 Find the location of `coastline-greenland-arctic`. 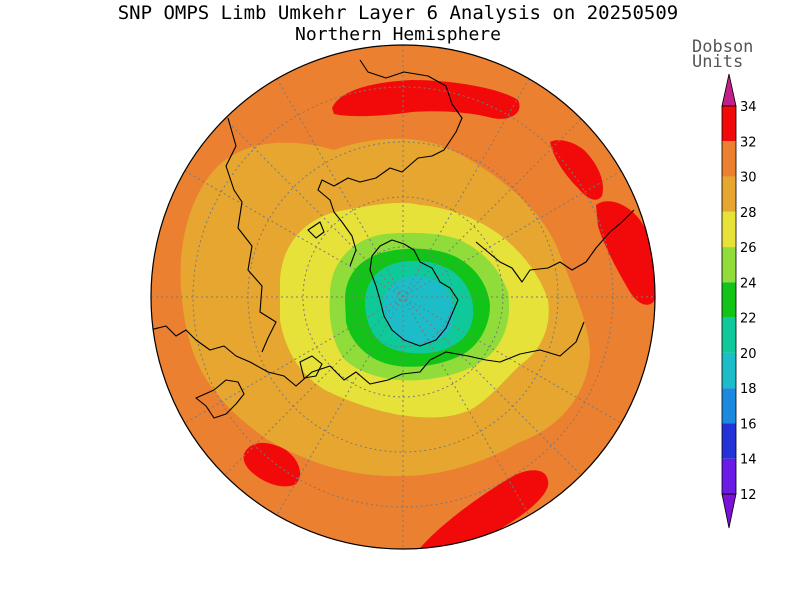

coastline-greenland-arctic is located at coordinates (414, 293).